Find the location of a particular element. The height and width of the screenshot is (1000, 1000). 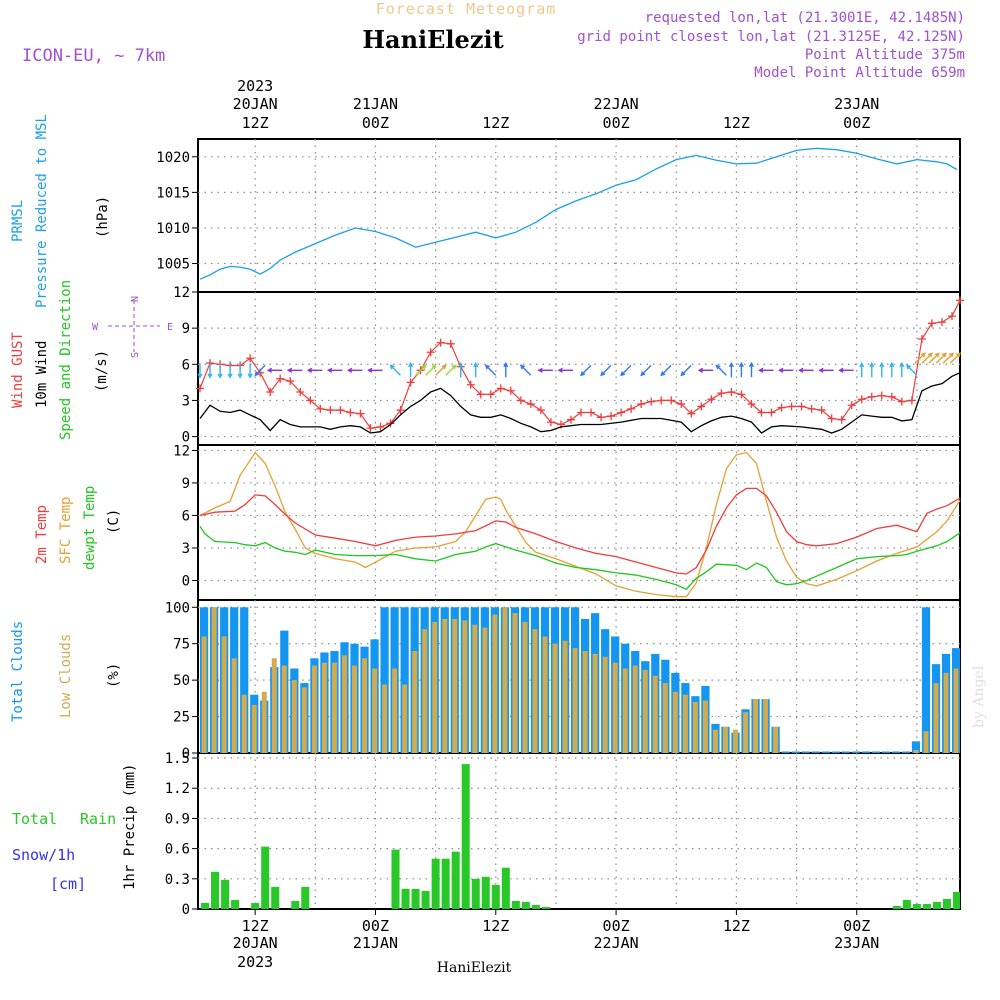

top-date-label: 21JAN is located at coordinates (375, 104).